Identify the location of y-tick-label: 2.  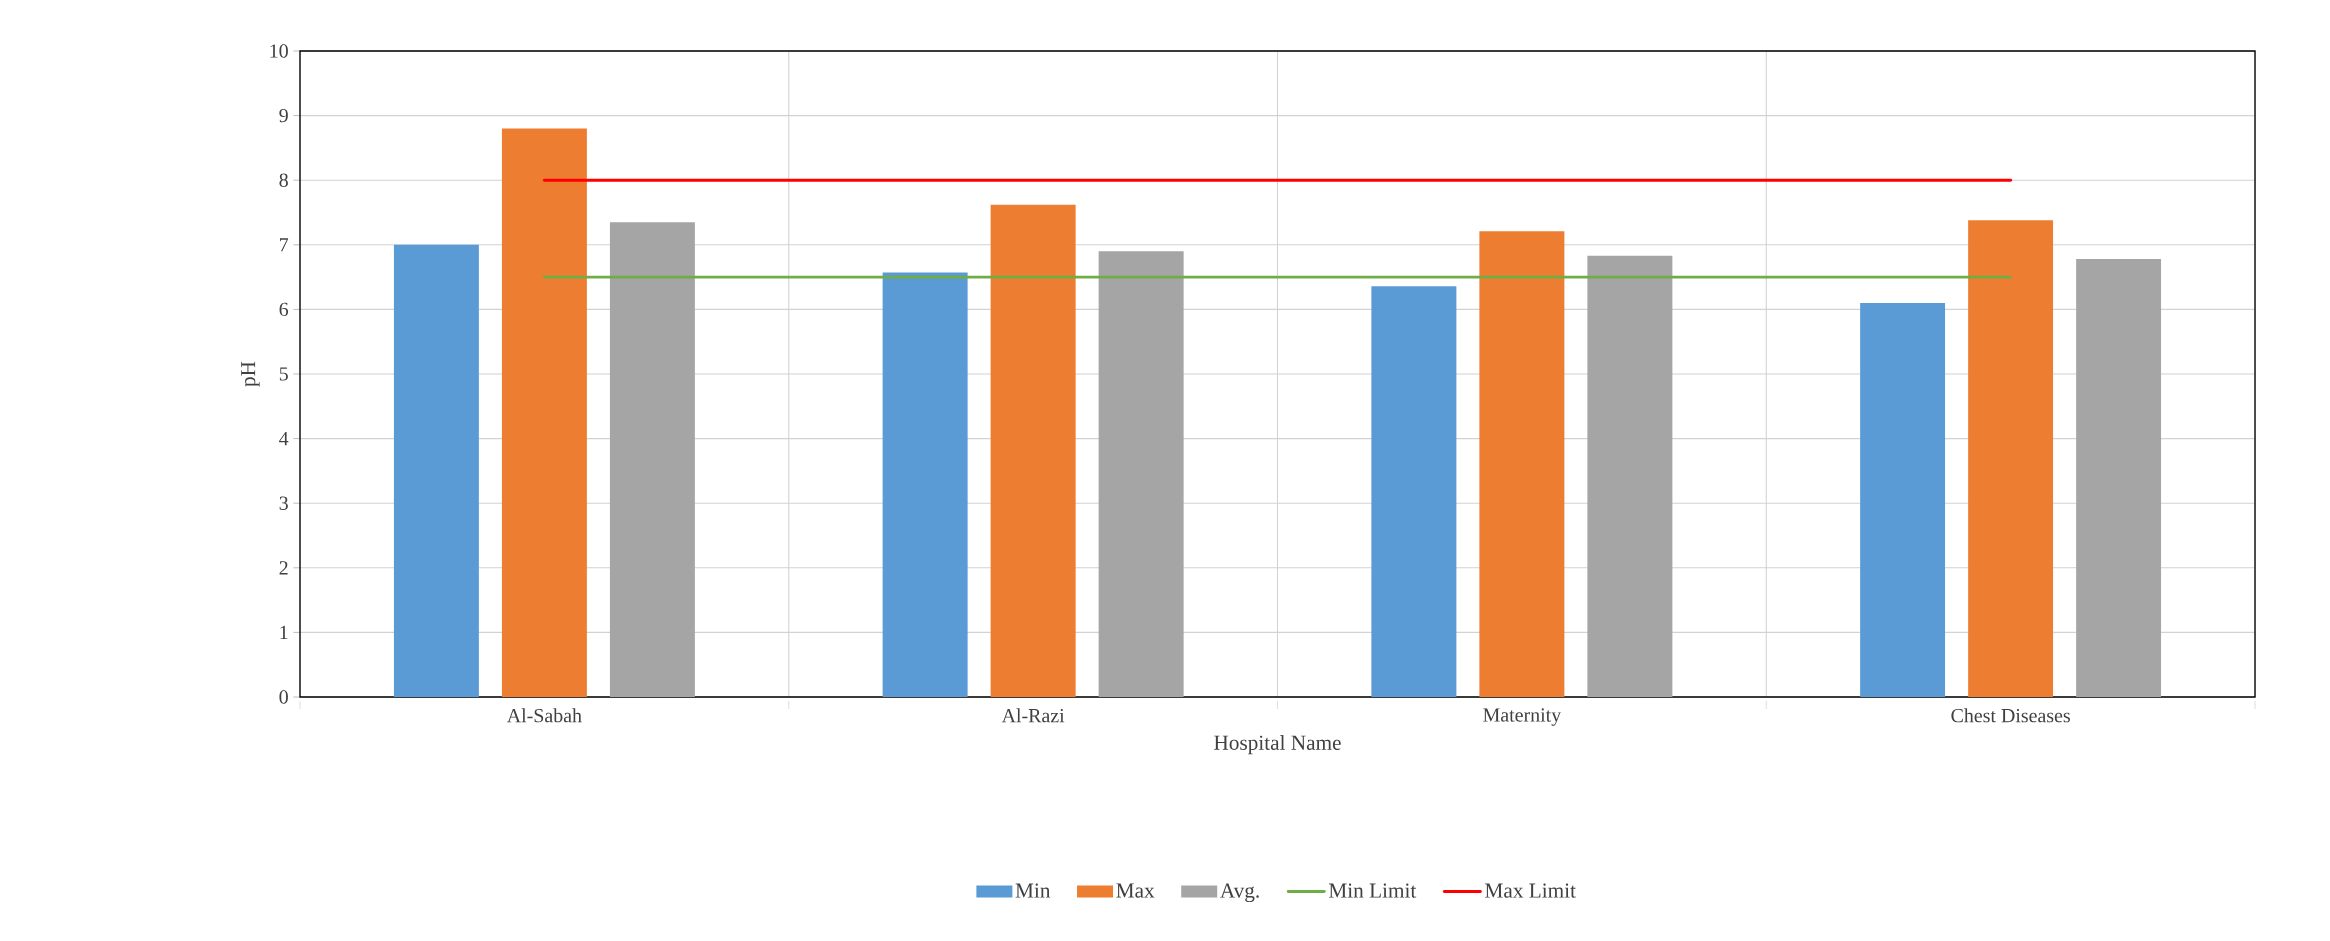
(283, 568).